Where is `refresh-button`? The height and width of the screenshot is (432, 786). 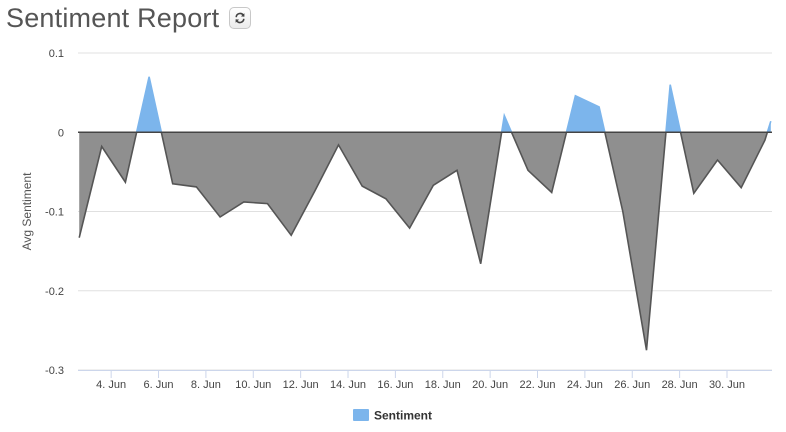 refresh-button is located at coordinates (240, 18).